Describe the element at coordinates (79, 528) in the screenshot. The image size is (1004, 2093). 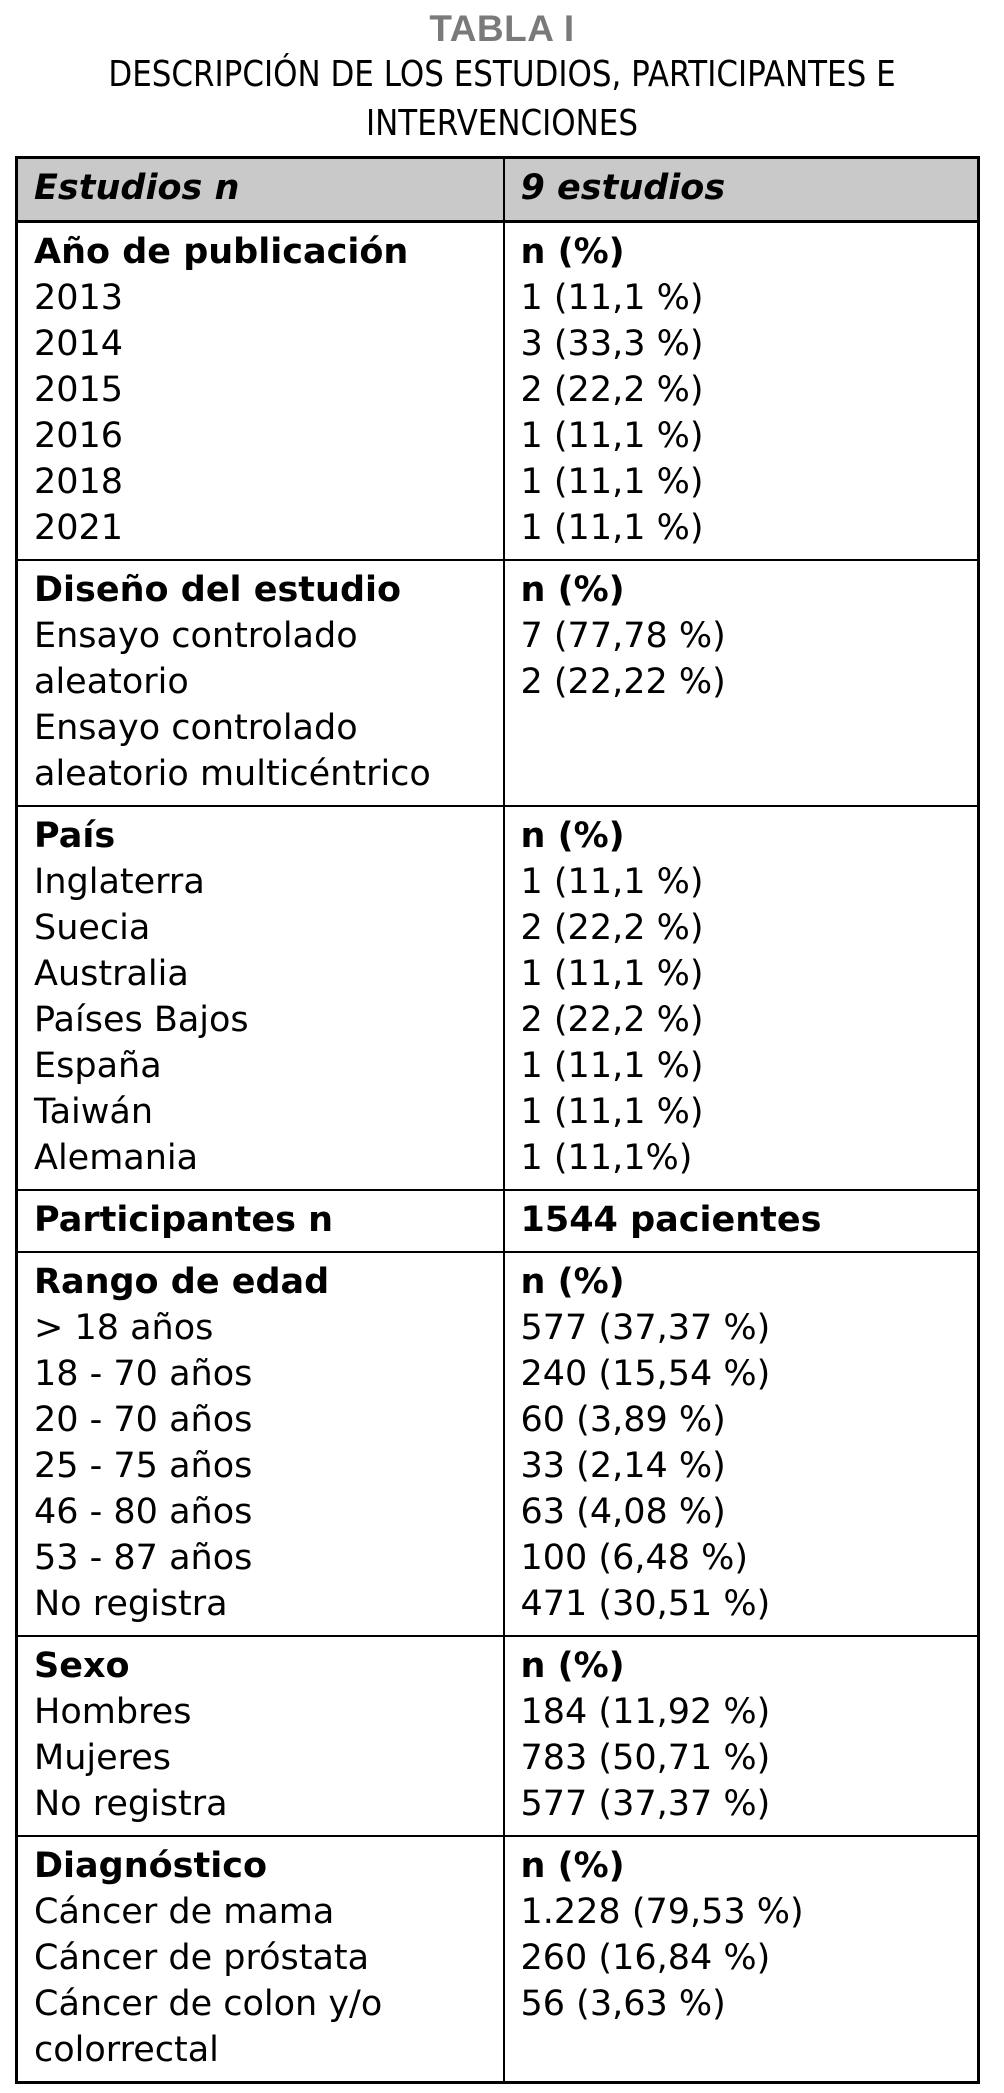
I see `label-line: 2021` at that location.